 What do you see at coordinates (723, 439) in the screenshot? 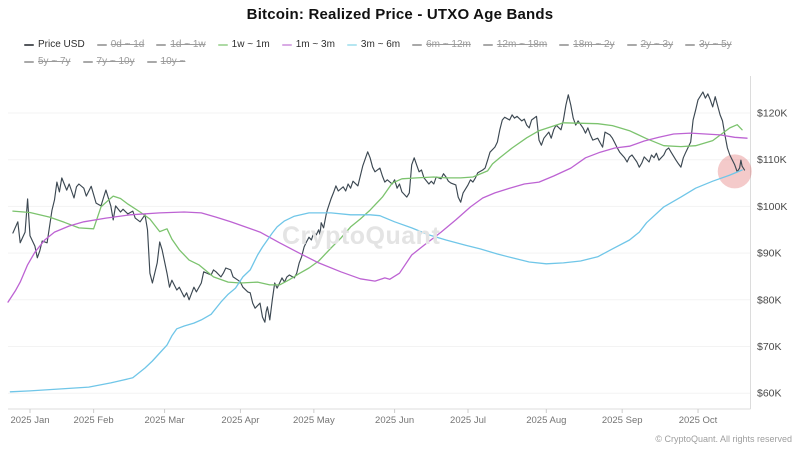
I see `copyright: © CryptoQuant. All rights reserved` at bounding box center [723, 439].